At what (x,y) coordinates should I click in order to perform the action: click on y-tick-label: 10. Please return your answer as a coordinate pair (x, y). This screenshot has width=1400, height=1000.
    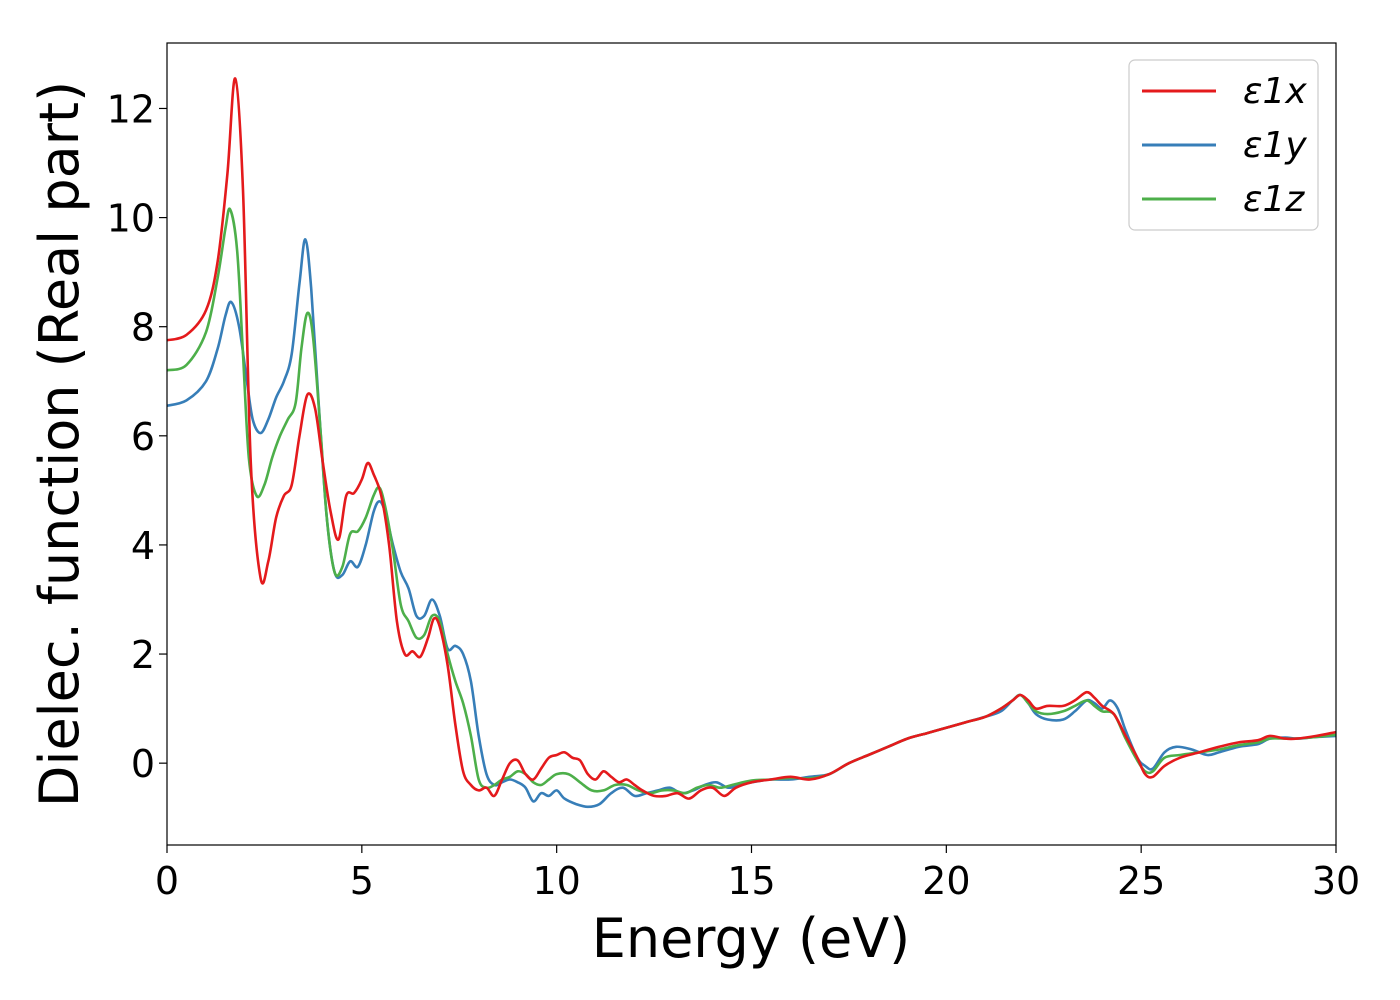
    Looking at the image, I should click on (131, 219).